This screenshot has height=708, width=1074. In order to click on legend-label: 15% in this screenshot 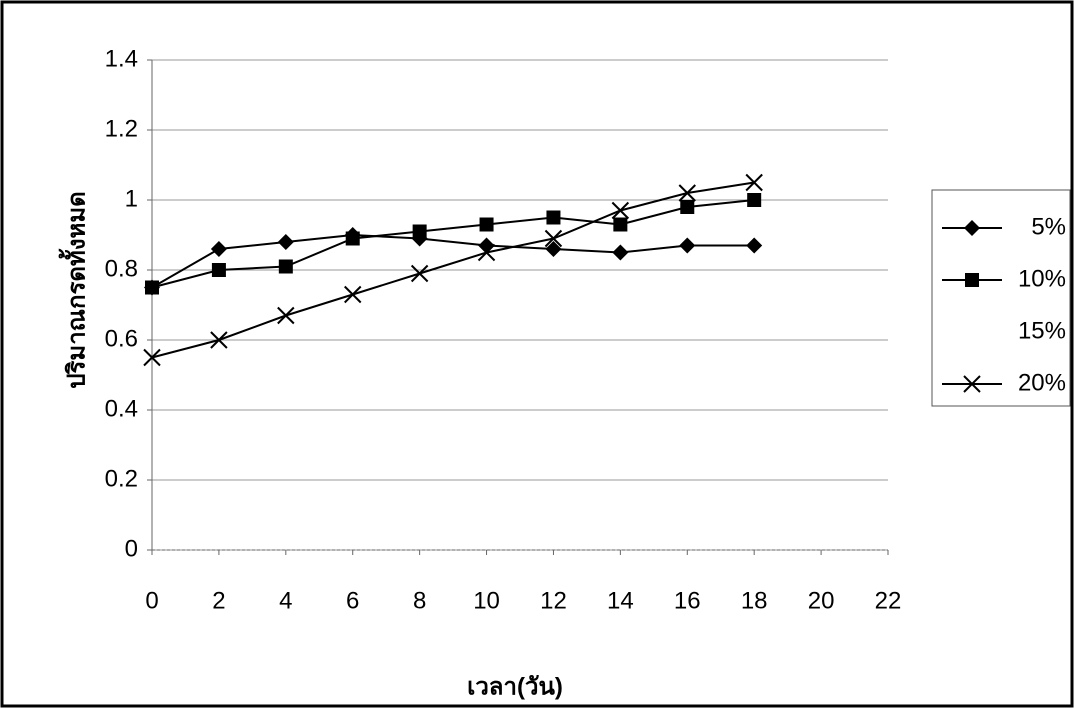, I will do `click(1042, 330)`.